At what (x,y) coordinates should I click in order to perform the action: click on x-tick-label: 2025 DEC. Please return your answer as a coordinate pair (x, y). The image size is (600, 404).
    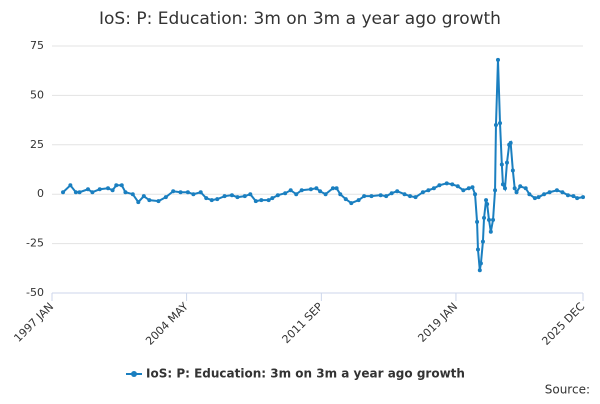
    Looking at the image, I should click on (563, 324).